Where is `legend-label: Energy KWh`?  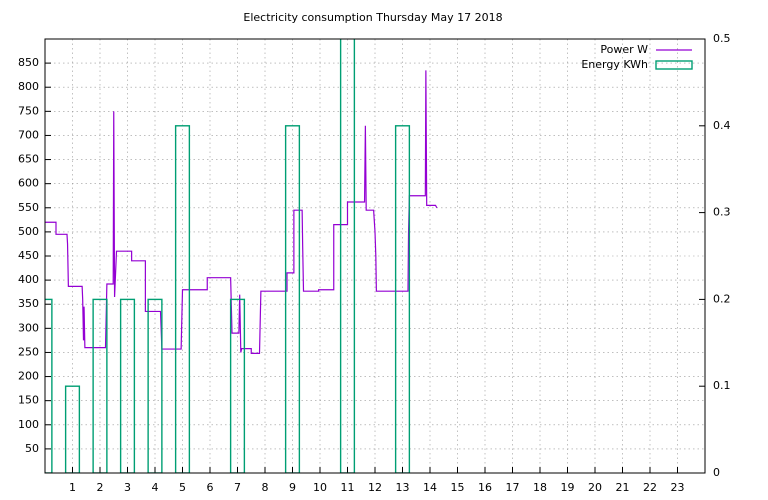
legend-label: Energy KWh is located at coordinates (614, 64).